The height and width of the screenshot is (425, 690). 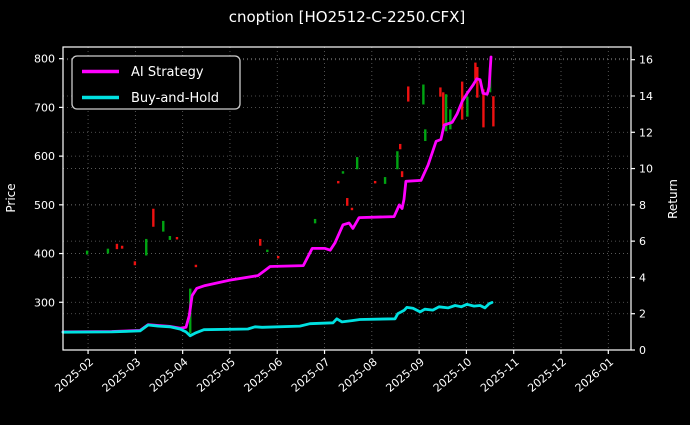 What do you see at coordinates (642, 277) in the screenshot?
I see `return-tick-label: 4` at bounding box center [642, 277].